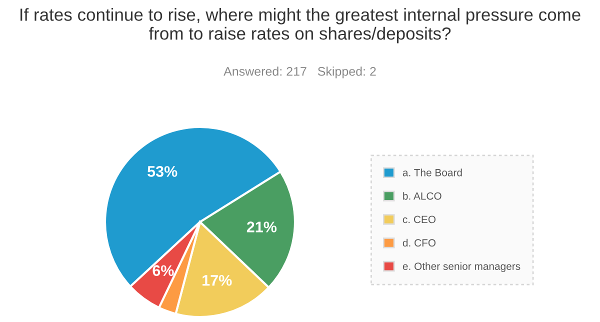 This screenshot has height=322, width=600. What do you see at coordinates (461, 267) in the screenshot?
I see `legend-label: e. Other senior managers` at bounding box center [461, 267].